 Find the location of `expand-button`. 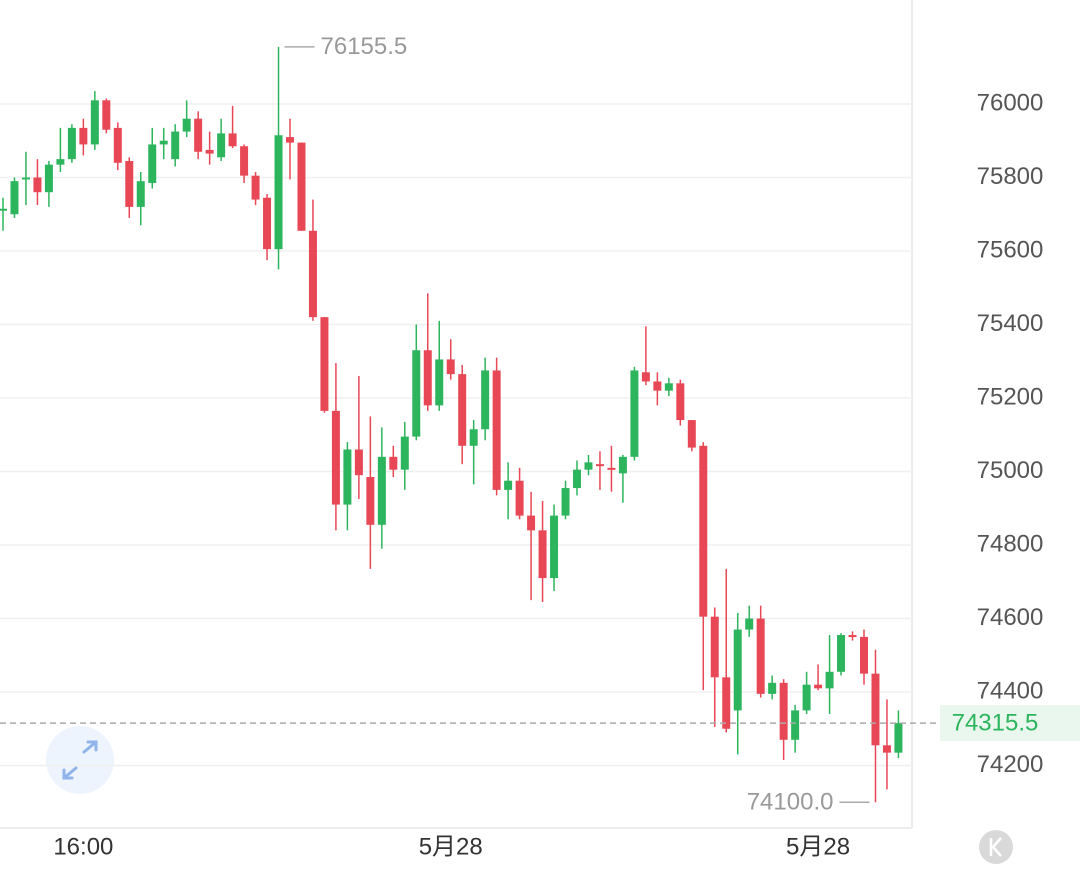

expand-button is located at coordinates (80, 760).